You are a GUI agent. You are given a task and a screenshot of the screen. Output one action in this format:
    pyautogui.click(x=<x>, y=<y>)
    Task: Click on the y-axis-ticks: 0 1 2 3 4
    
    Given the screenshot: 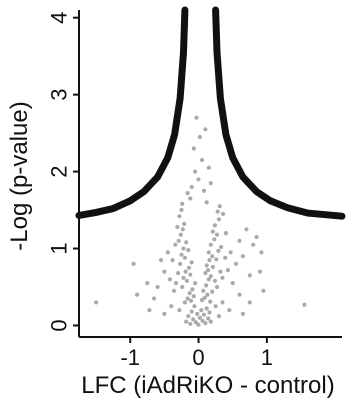 What is the action you would take?
    pyautogui.click(x=63, y=172)
    